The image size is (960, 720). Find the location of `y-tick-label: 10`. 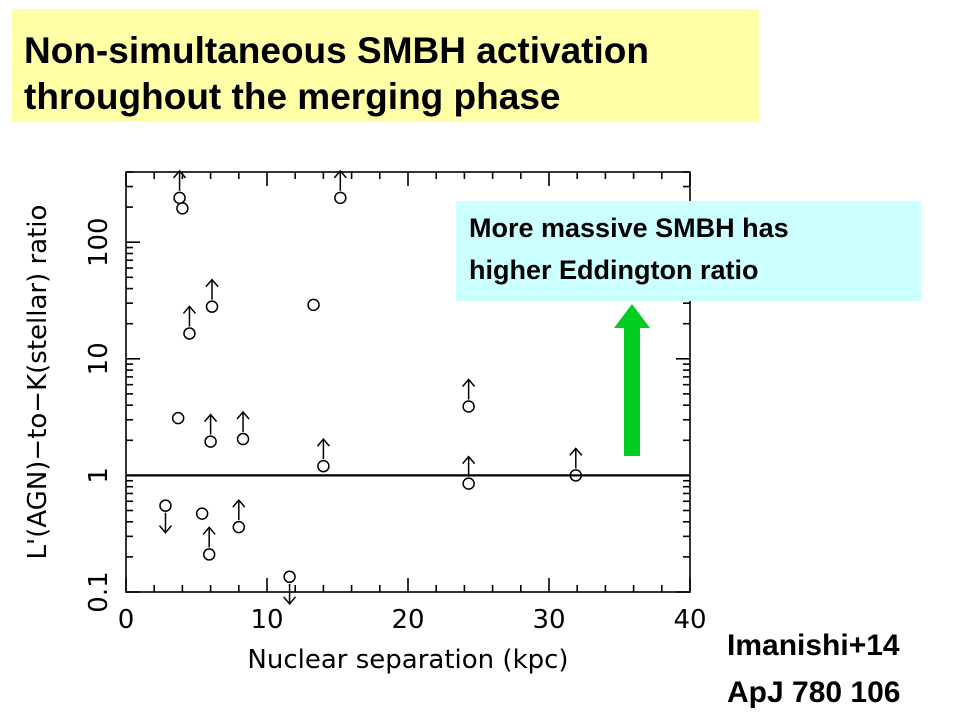

y-tick-label: 10 is located at coordinates (99, 358).